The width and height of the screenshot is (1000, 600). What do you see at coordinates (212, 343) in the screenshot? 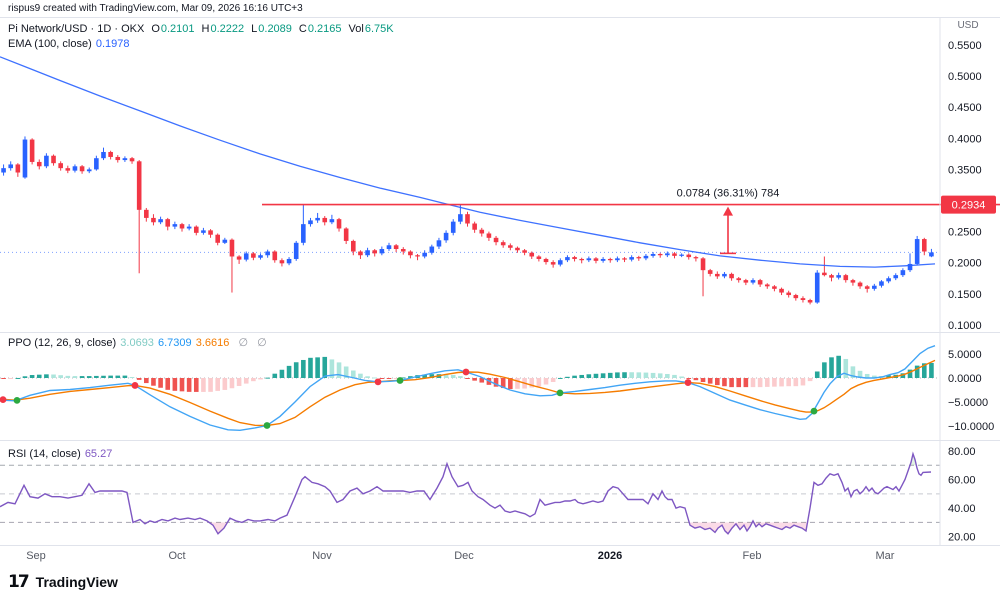
I see `ppo-signal-value: 3.6616` at bounding box center [212, 343].